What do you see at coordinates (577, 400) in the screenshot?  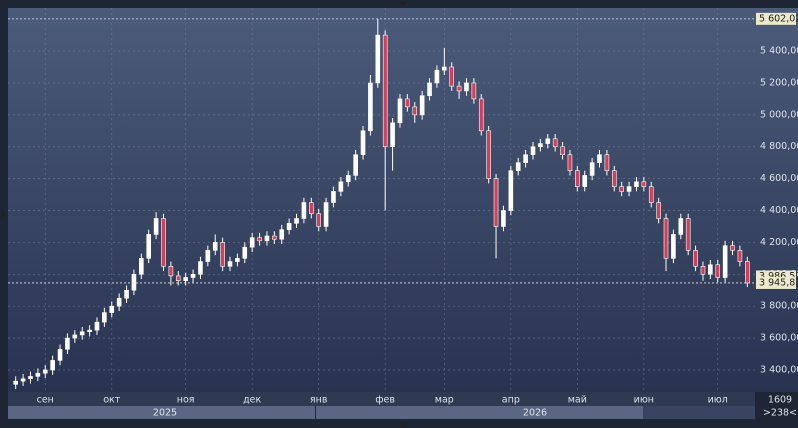 I see `x-tick-label: май` at bounding box center [577, 400].